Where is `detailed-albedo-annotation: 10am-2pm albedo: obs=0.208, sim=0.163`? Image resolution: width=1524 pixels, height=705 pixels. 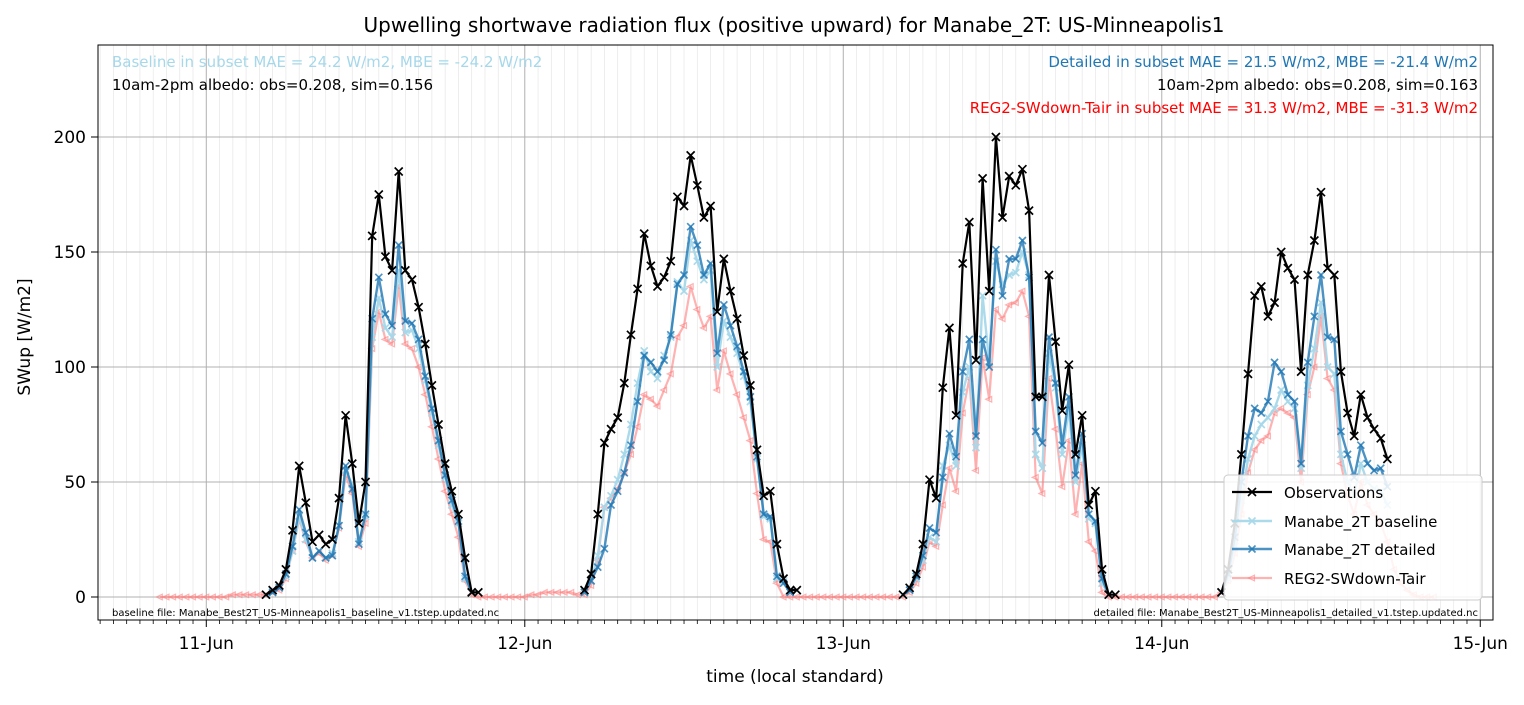 detailed-albedo-annotation: 10am-2pm albedo: obs=0.208, sim=0.163 is located at coordinates (1317, 85).